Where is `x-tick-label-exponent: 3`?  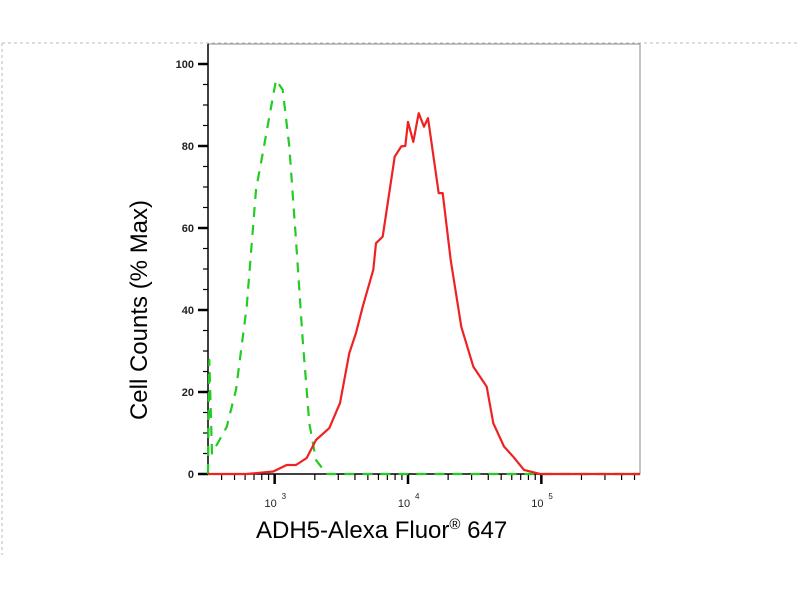
x-tick-label-exponent: 3 is located at coordinates (284, 496).